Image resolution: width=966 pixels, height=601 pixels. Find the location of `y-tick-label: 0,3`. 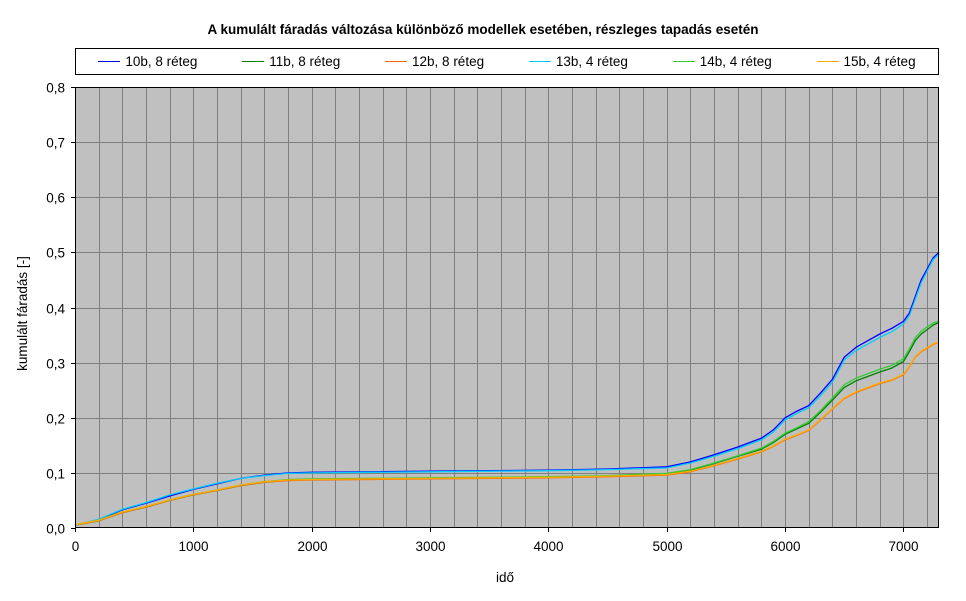

y-tick-label: 0,3 is located at coordinates (55, 364).